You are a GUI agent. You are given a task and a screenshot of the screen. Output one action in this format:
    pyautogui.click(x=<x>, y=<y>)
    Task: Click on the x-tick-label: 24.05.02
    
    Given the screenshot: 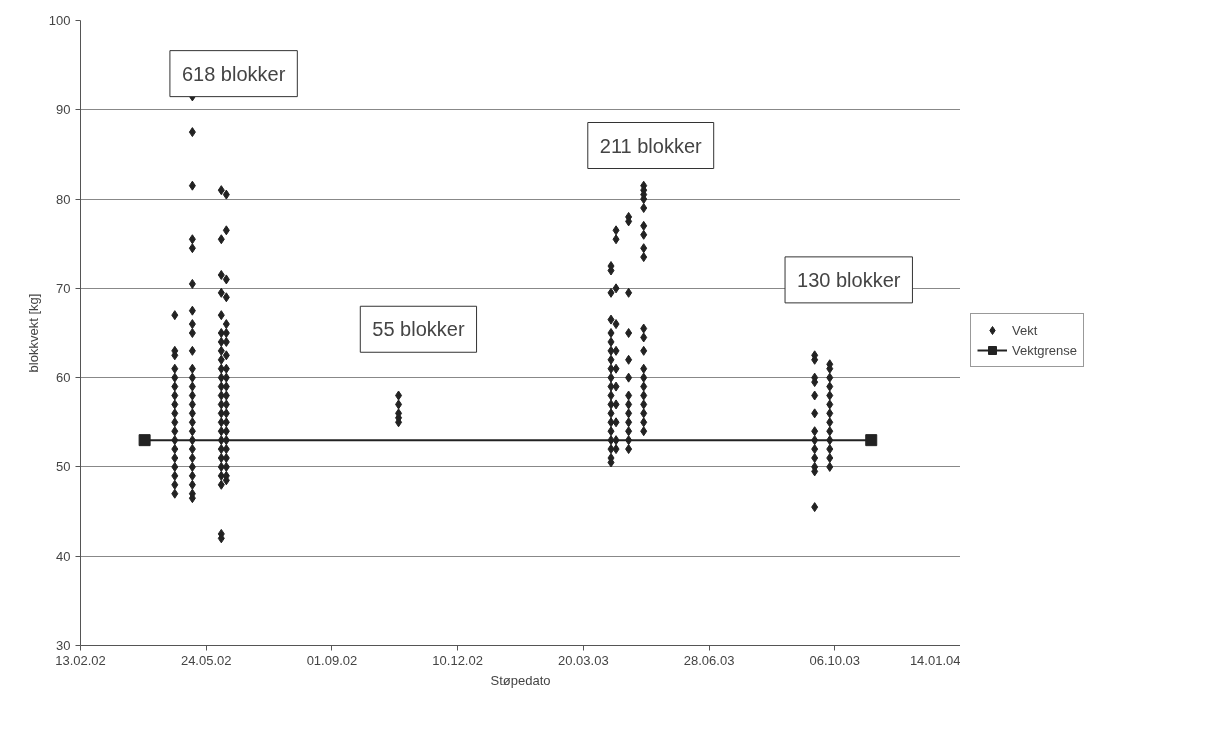 What is the action you would take?
    pyautogui.click(x=206, y=660)
    